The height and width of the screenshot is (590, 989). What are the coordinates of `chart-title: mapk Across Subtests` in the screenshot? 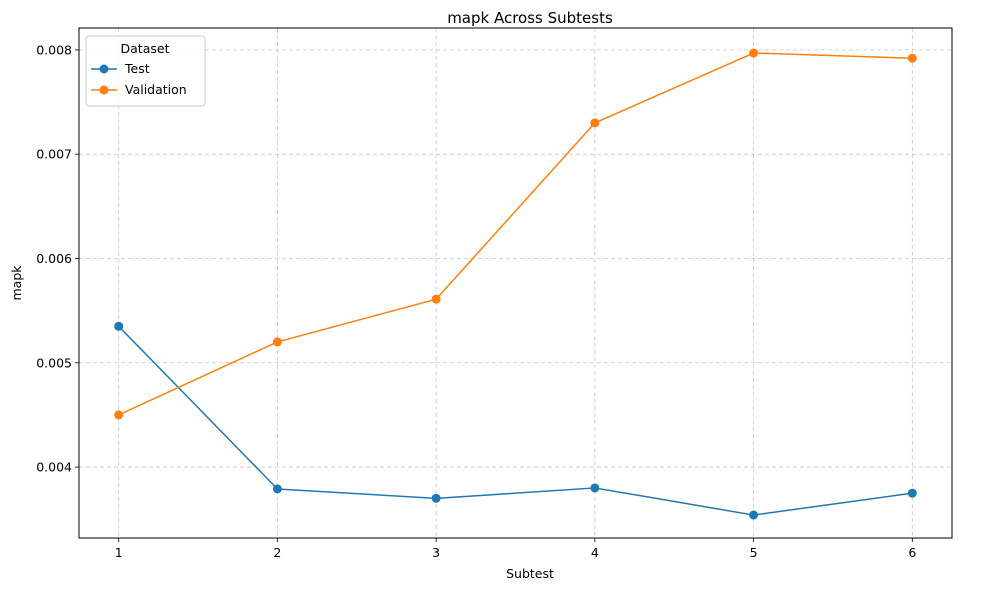 It's located at (530, 18).